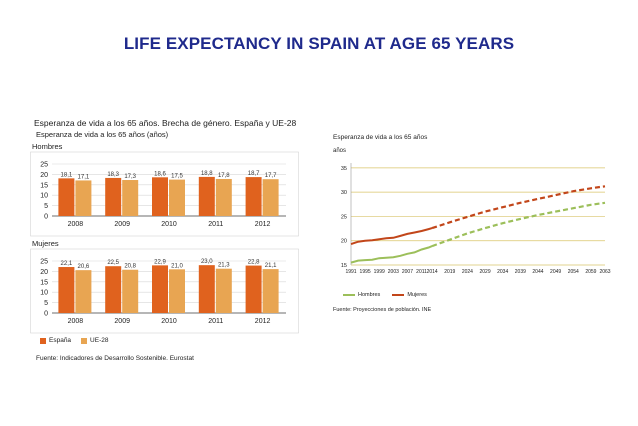  I want to click on x-tick-label: 2009, so click(122, 224).